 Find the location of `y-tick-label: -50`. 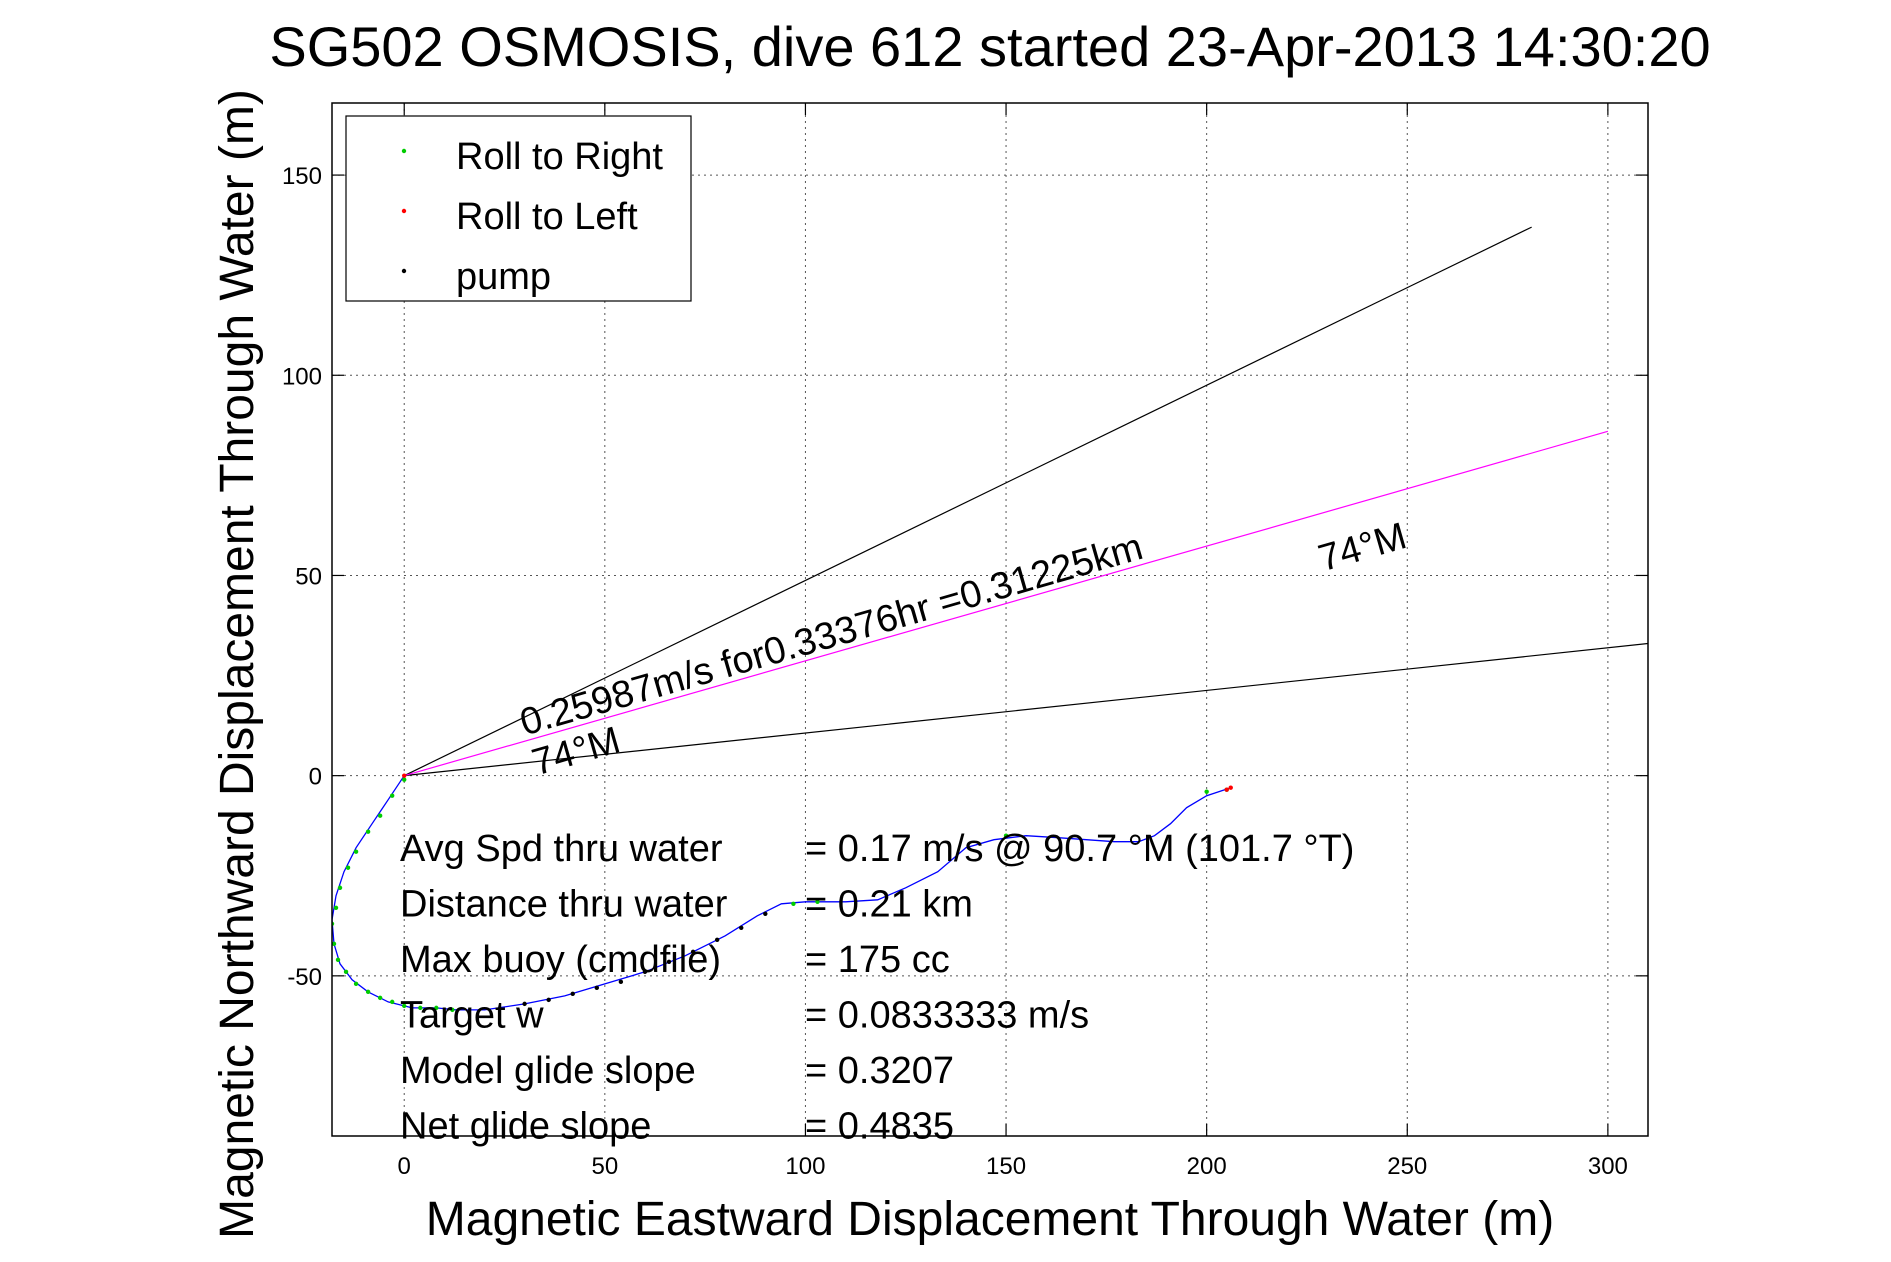

y-tick-label: -50 is located at coordinates (304, 977).